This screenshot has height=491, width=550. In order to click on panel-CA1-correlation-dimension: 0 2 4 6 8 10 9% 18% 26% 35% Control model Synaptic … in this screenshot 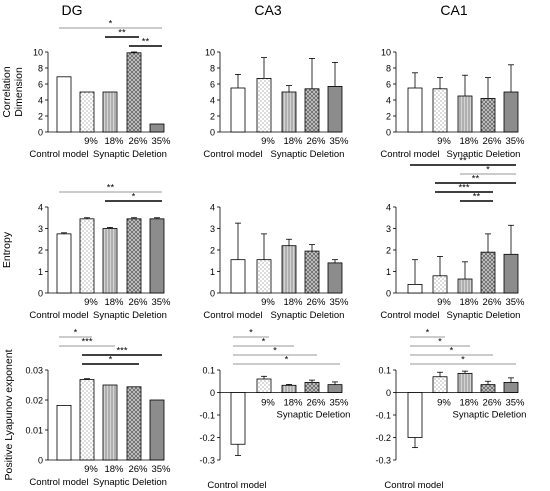, I will do `click(452, 104)`.